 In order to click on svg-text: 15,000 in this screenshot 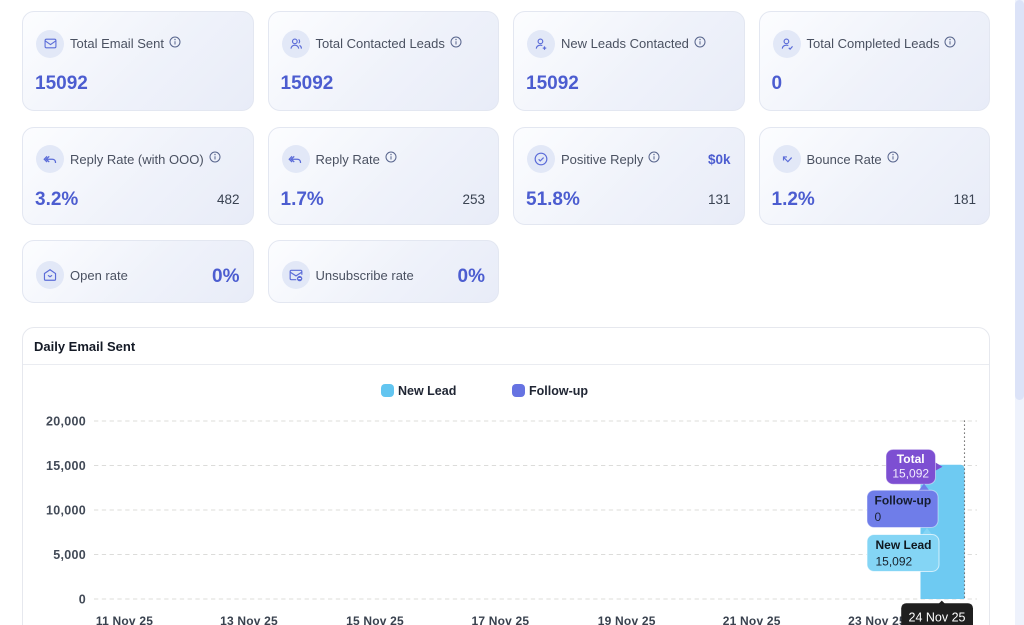, I will do `click(66, 466)`.